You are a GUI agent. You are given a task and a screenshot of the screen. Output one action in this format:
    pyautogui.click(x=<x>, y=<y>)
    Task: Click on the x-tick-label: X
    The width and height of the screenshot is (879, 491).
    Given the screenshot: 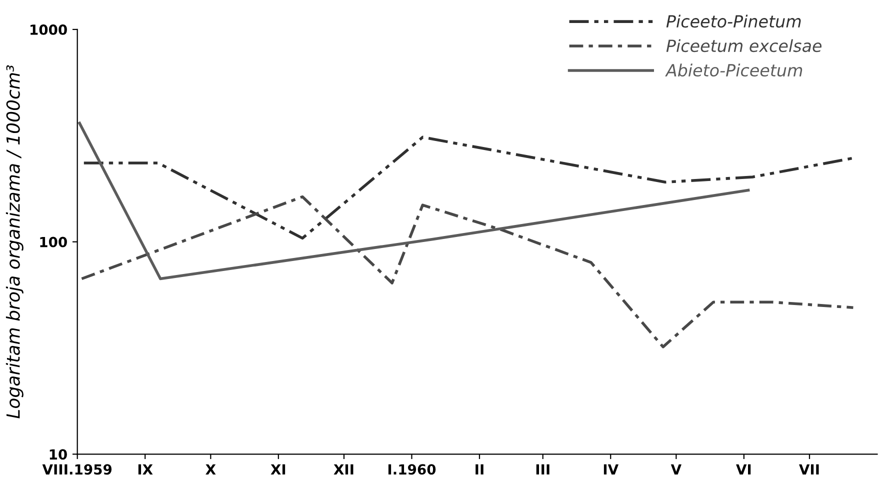 What is the action you would take?
    pyautogui.click(x=211, y=469)
    